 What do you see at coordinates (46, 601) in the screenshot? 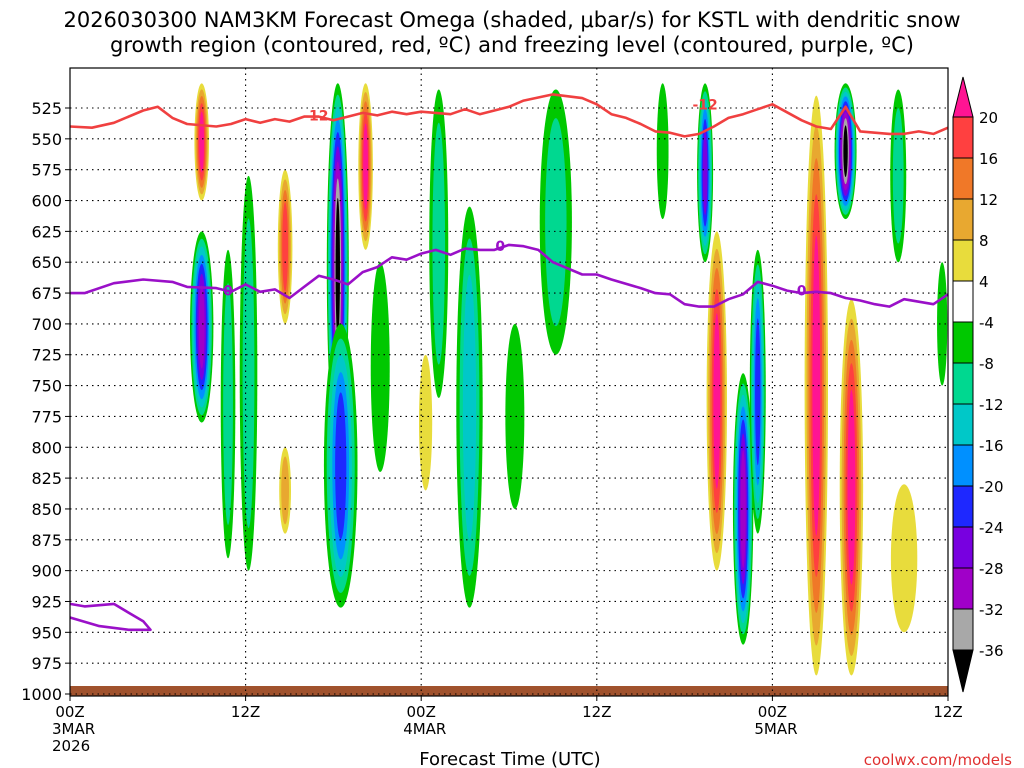
I see `y-tick-label: 925` at bounding box center [46, 601].